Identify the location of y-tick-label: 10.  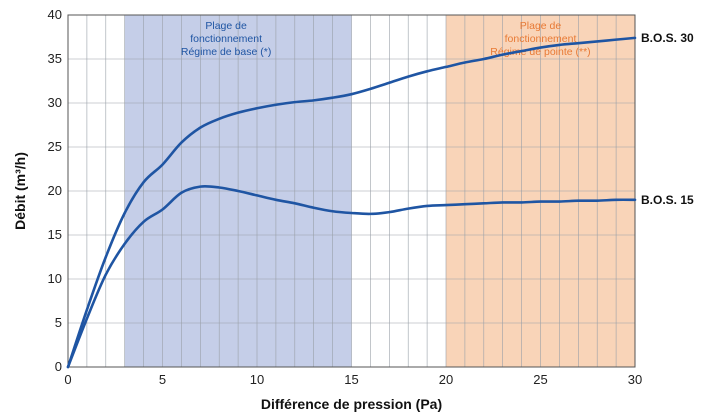
(55, 278).